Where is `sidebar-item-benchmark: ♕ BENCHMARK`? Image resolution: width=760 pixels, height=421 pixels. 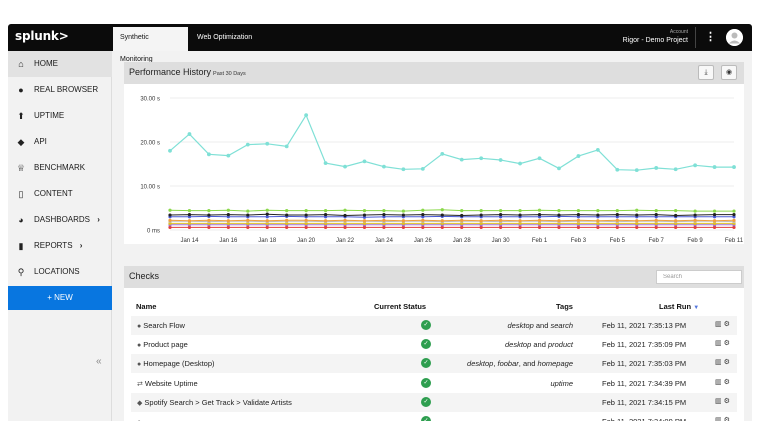 sidebar-item-benchmark: ♕ BENCHMARK is located at coordinates (60, 168).